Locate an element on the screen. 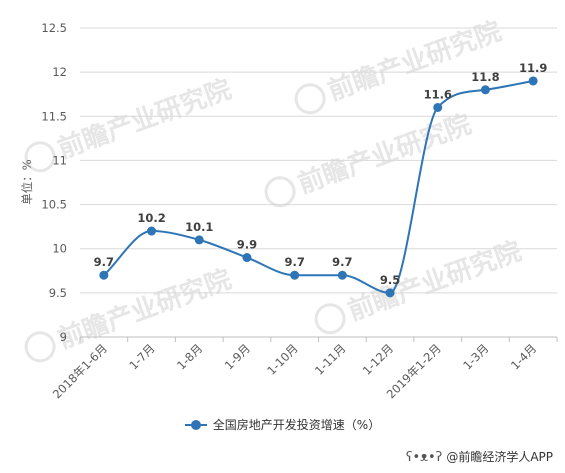 This screenshot has height=473, width=565. legend-label: 全国房地产开发投资增速（%） is located at coordinates (296, 425).